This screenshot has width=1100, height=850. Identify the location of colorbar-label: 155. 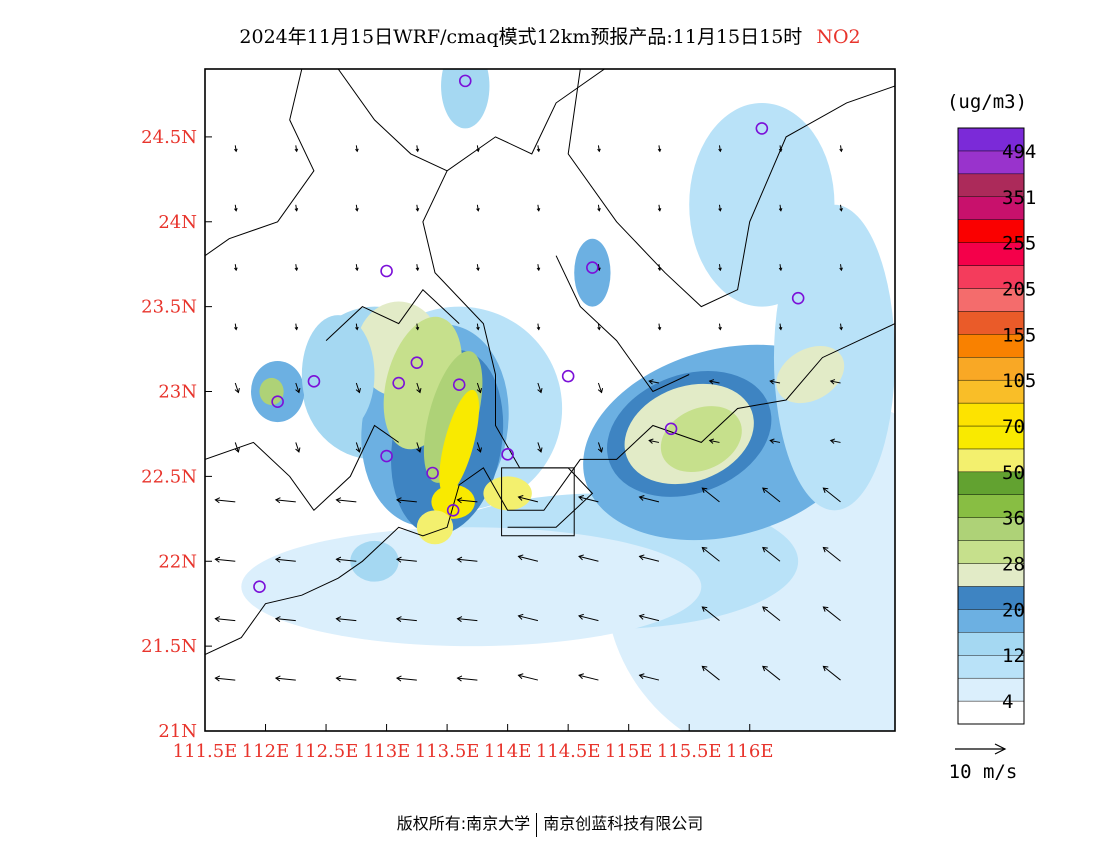
(1019, 335).